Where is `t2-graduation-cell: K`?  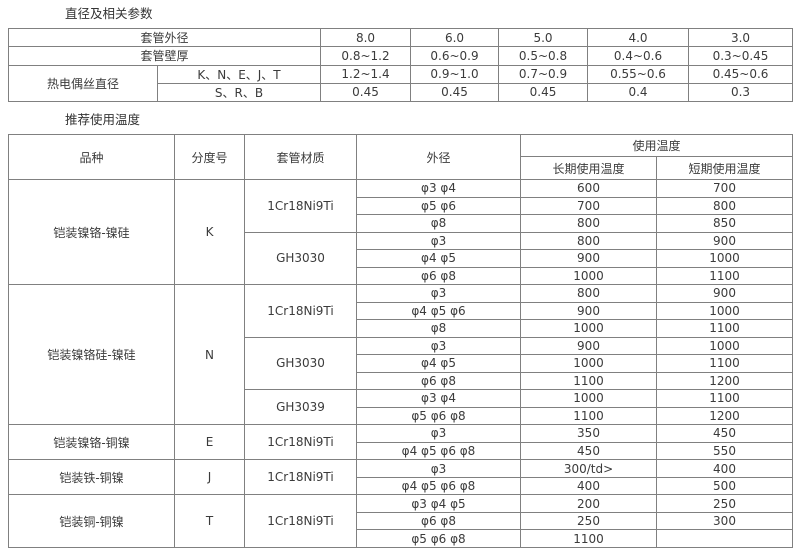 t2-graduation-cell: K is located at coordinates (209, 232).